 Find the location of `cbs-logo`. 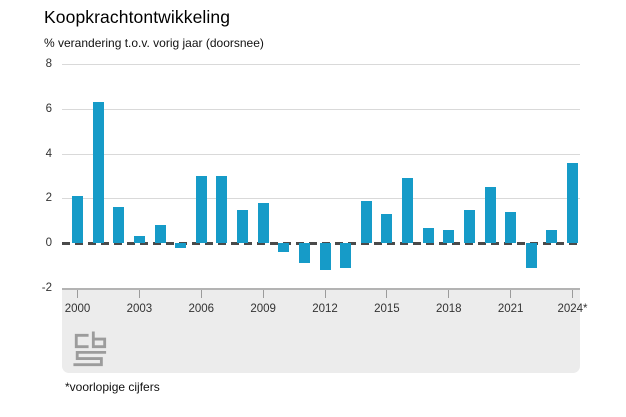

cbs-logo is located at coordinates (90, 349).